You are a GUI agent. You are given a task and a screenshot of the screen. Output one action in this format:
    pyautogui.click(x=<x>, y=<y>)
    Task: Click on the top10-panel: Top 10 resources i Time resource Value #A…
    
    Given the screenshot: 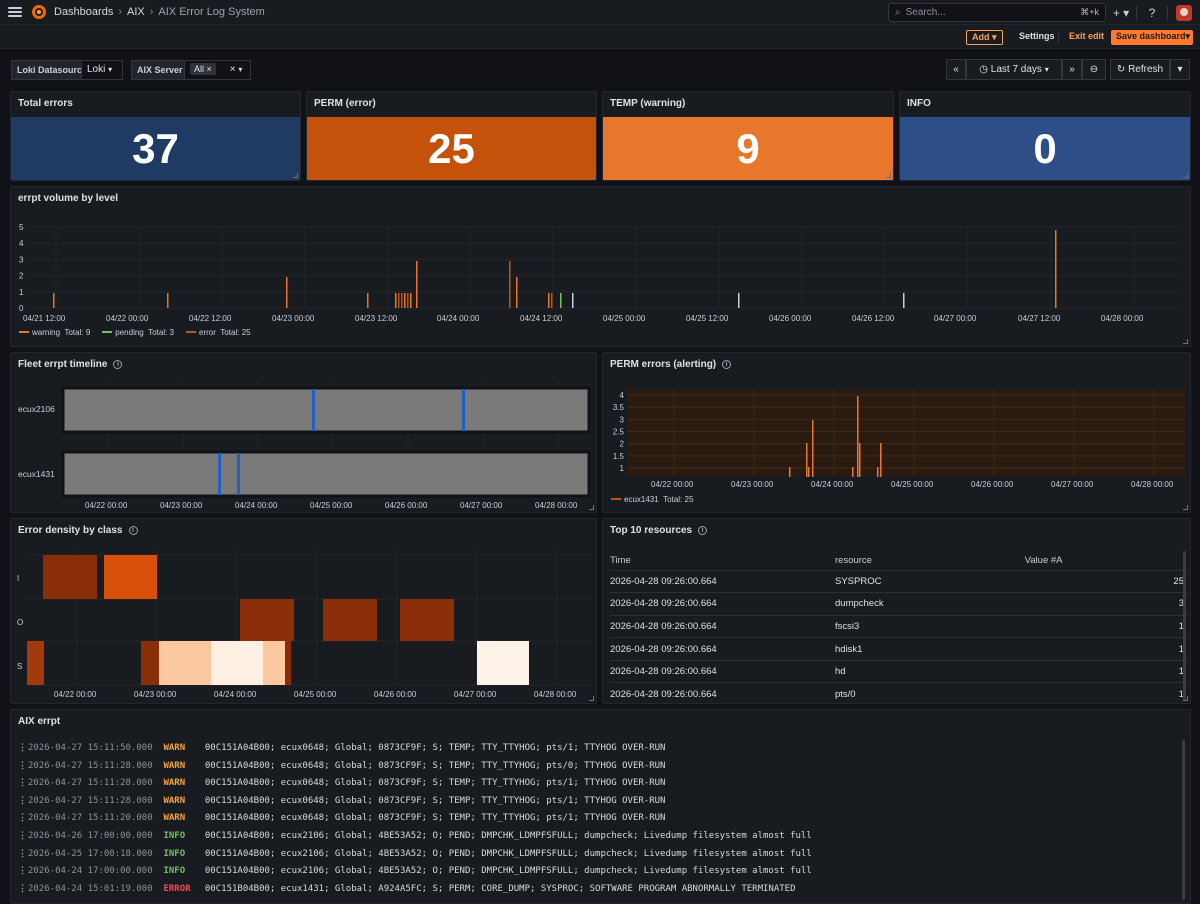 What is the action you would take?
    pyautogui.click(x=896, y=611)
    